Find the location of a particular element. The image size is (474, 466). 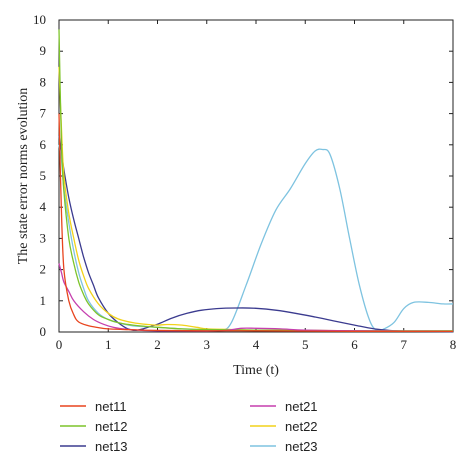

y-tick-label: 4 is located at coordinates (43, 206).